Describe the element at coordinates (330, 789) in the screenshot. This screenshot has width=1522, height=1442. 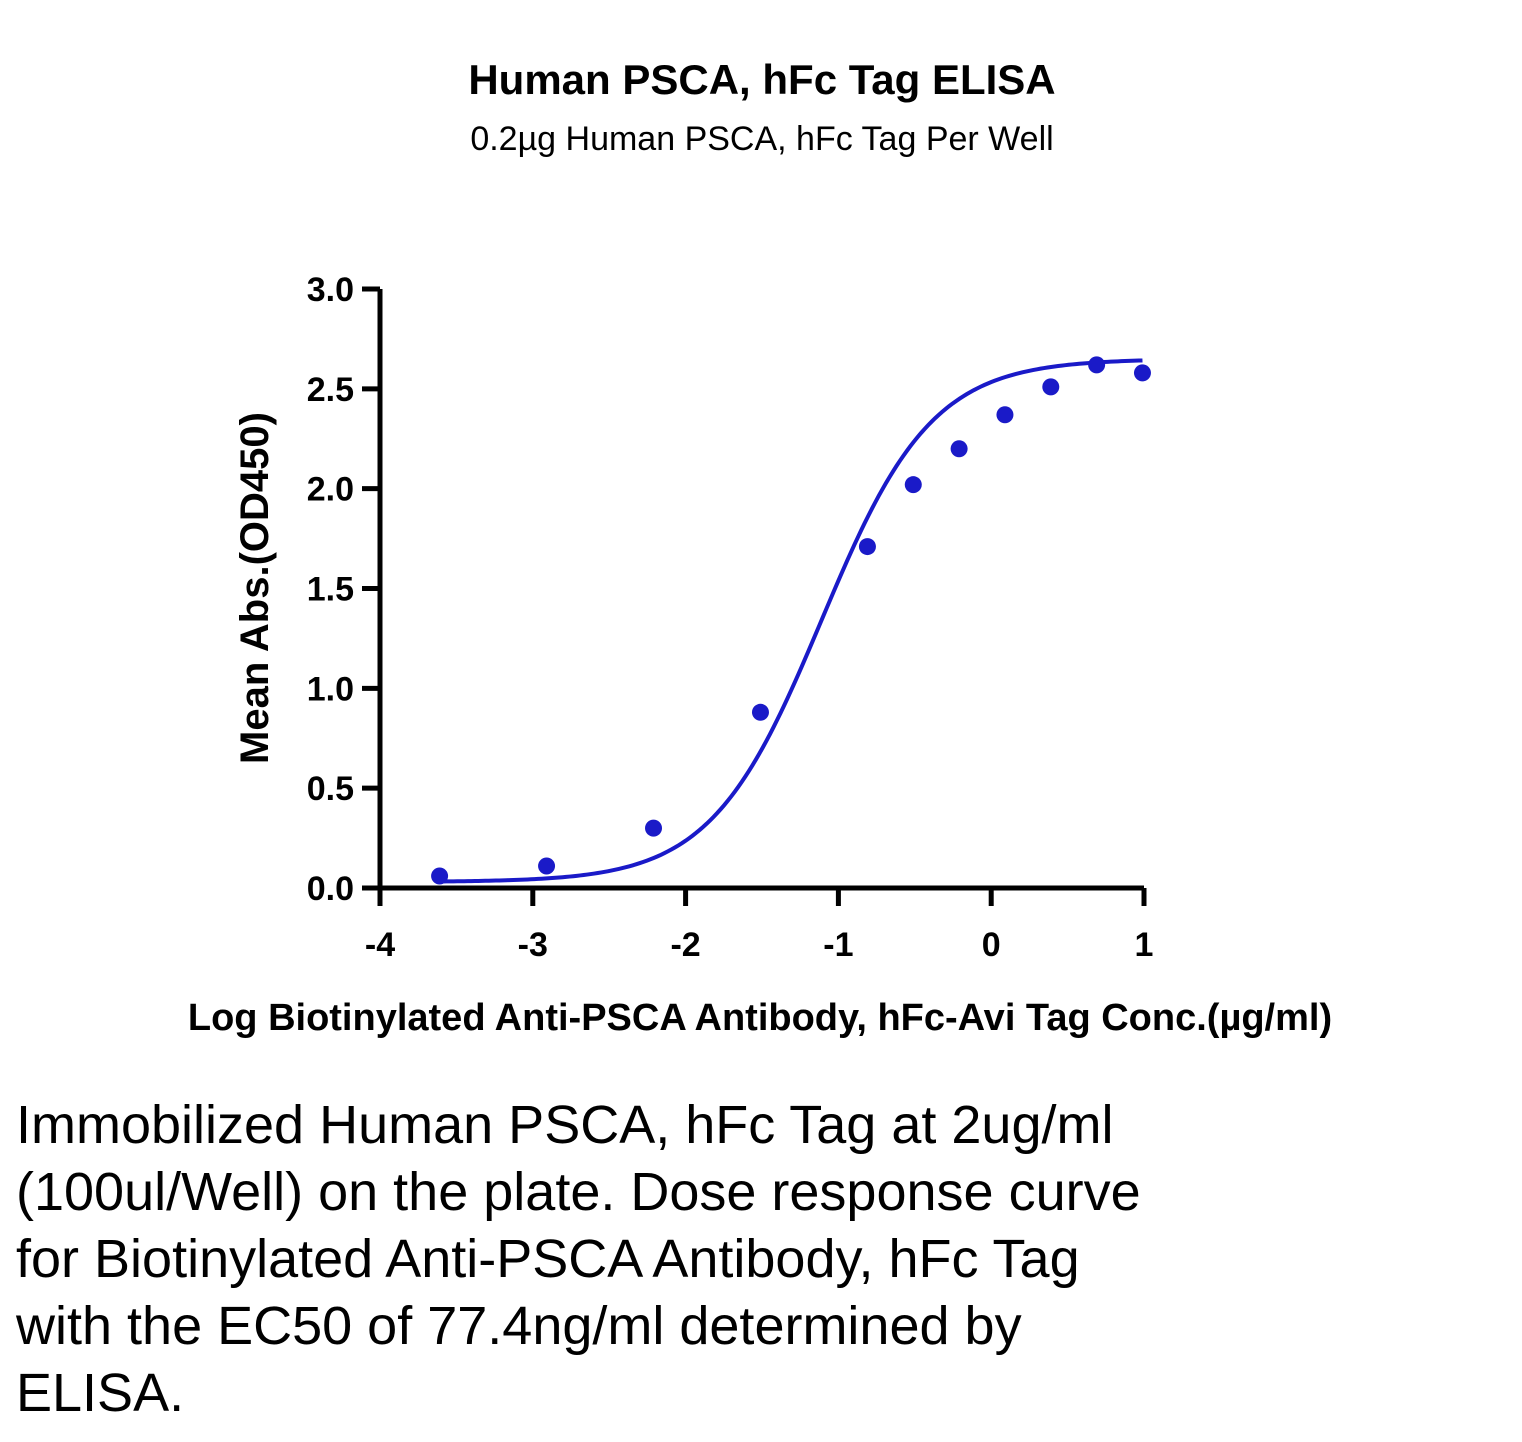
I see `y-tick-label: 0.5` at that location.